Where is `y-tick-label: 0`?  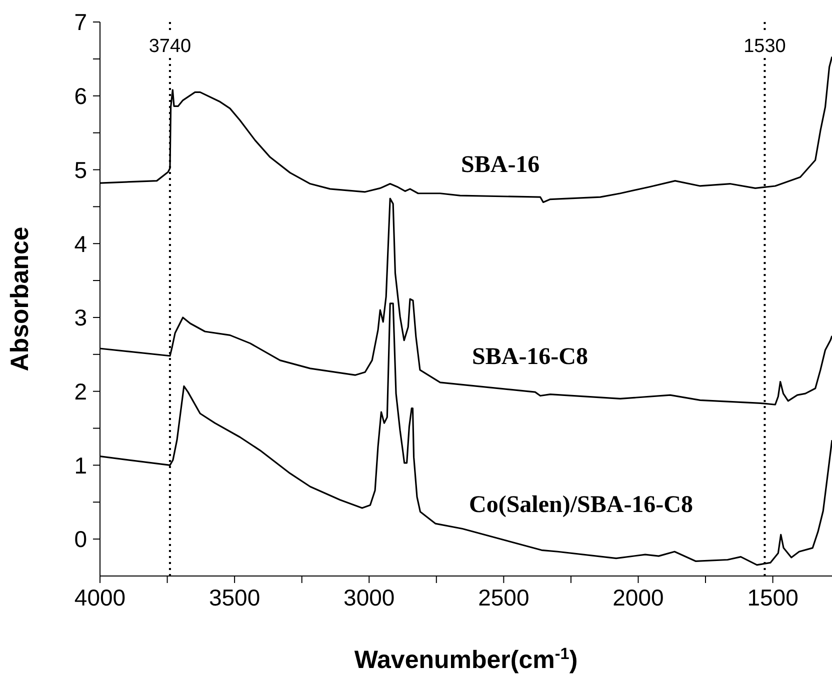
y-tick-label: 0 is located at coordinates (80, 539).